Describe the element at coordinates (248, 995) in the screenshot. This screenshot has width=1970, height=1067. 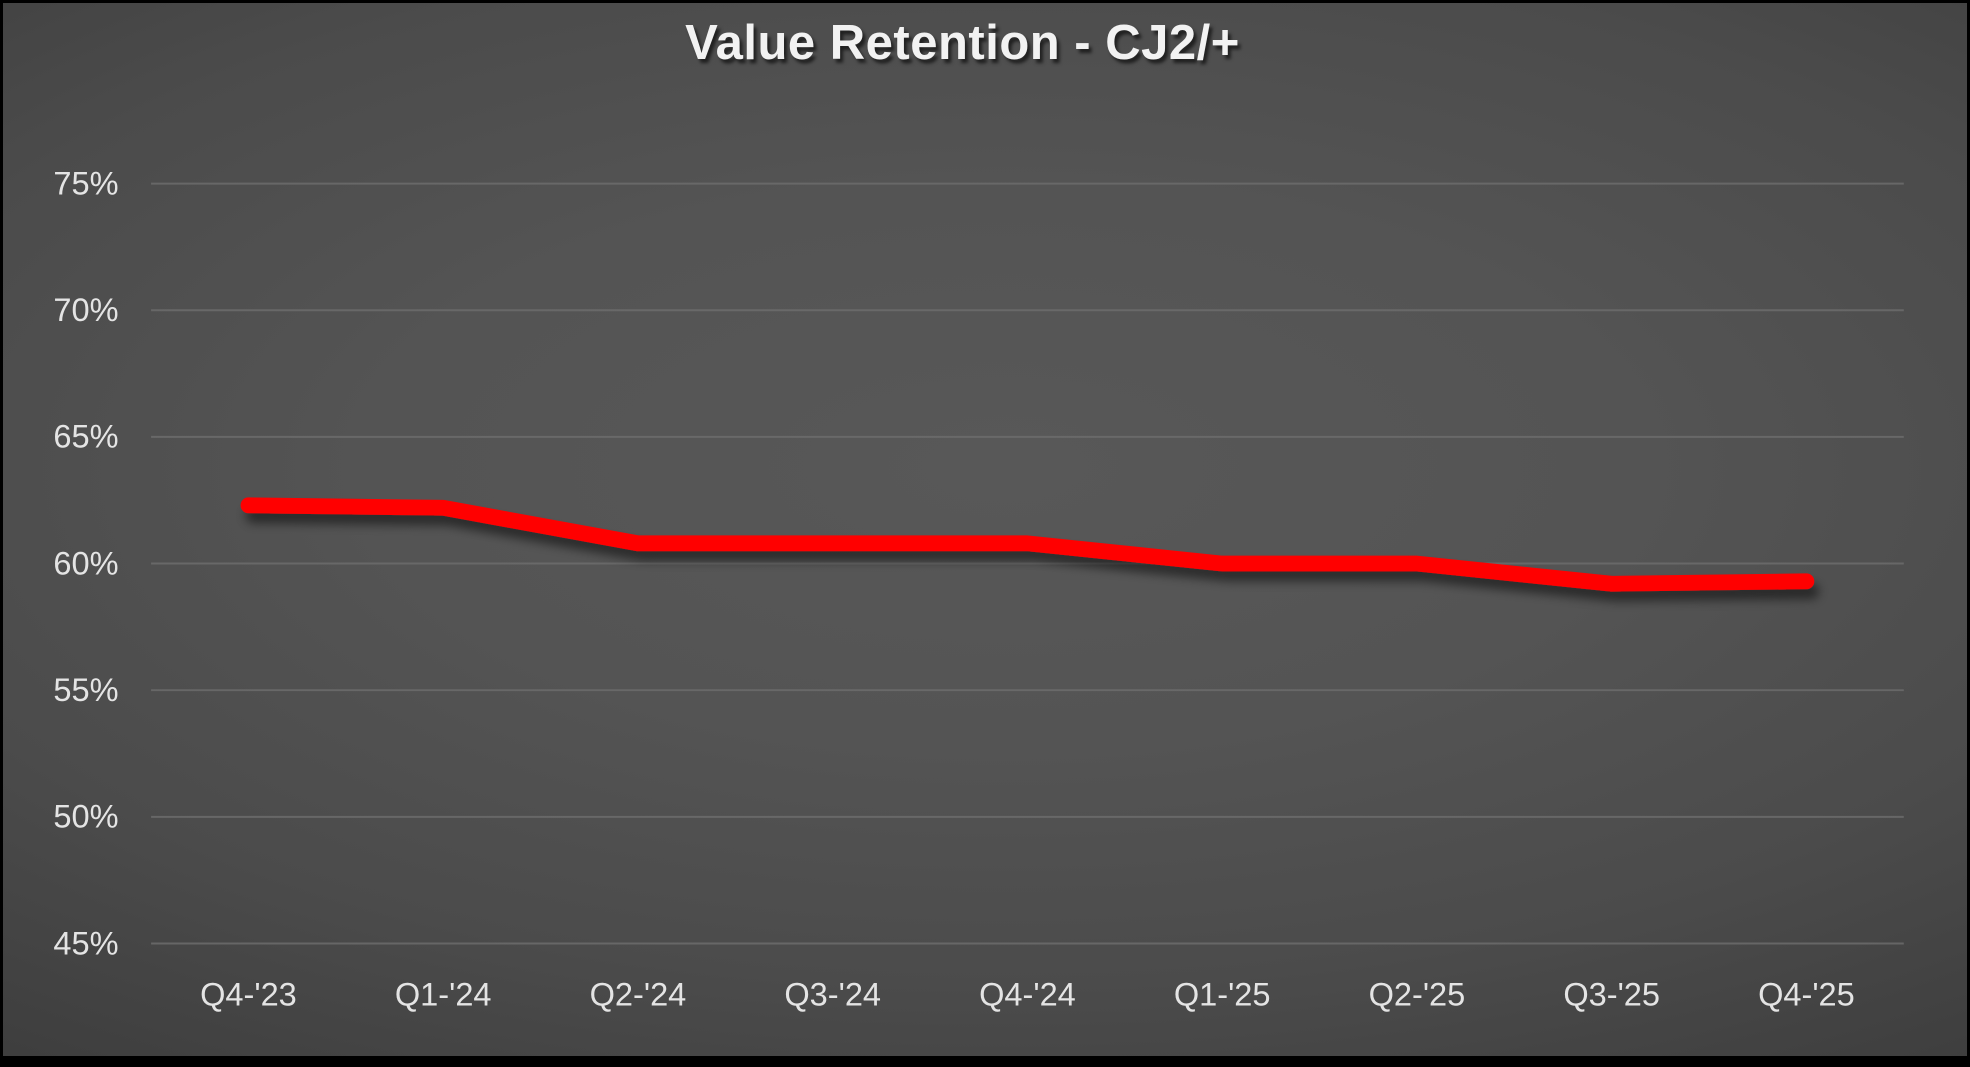
I see `x-tick-label: Q4-'23` at that location.